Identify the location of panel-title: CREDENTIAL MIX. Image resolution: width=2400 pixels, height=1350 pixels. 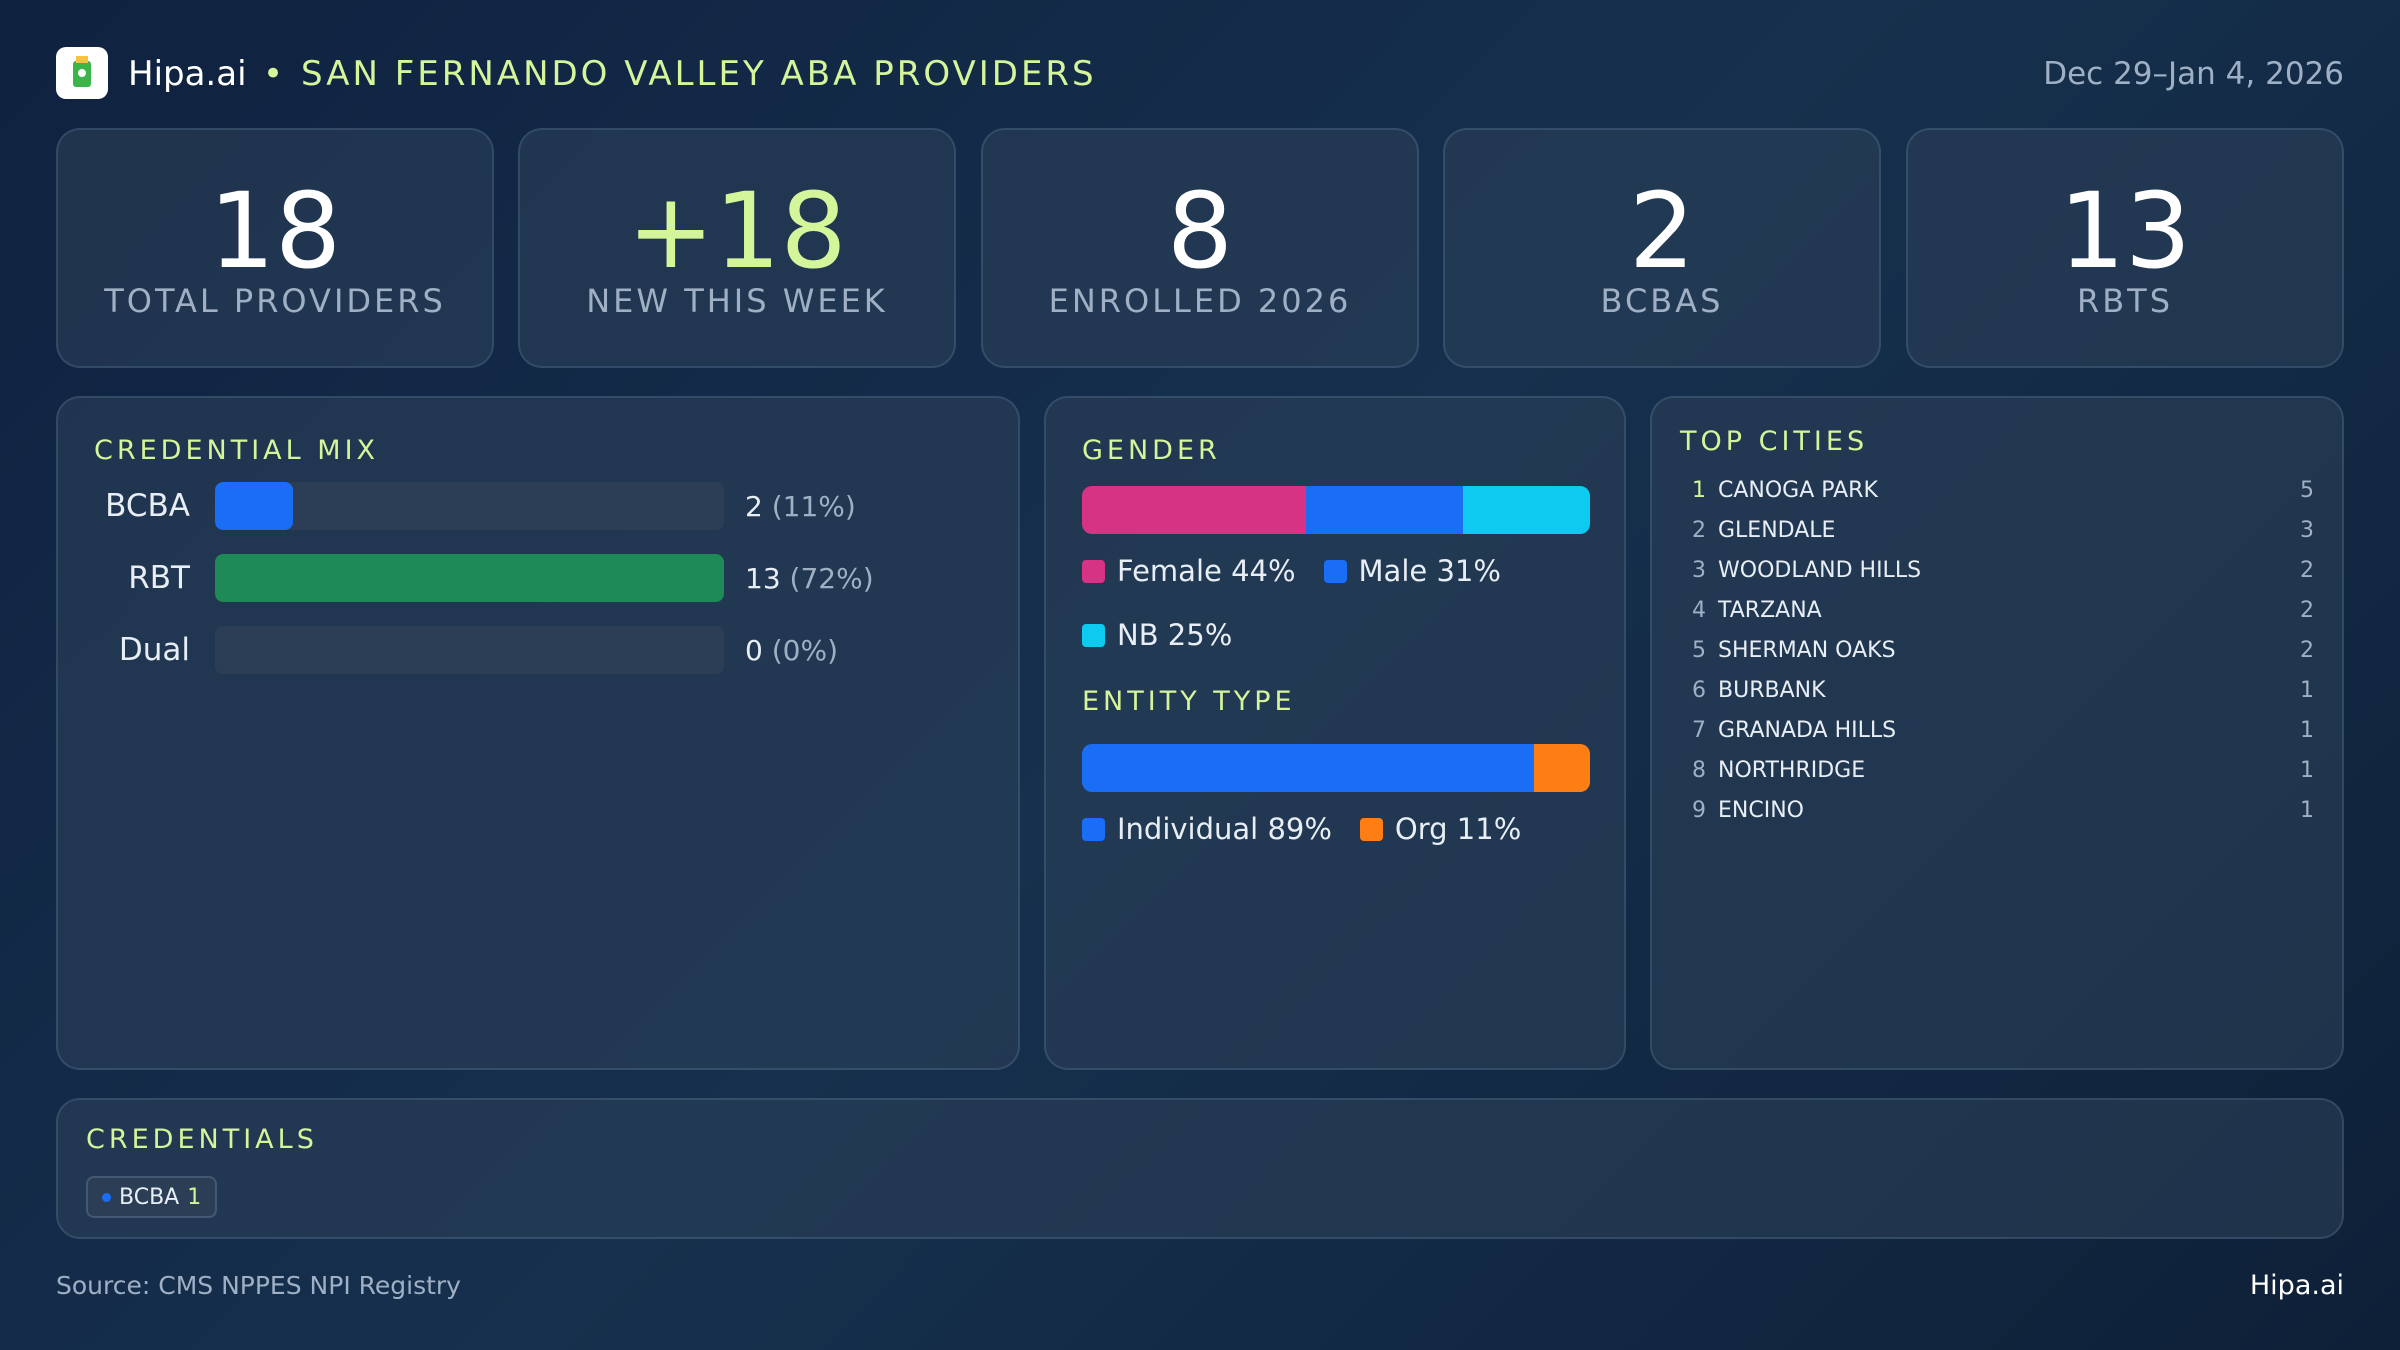
(237, 450).